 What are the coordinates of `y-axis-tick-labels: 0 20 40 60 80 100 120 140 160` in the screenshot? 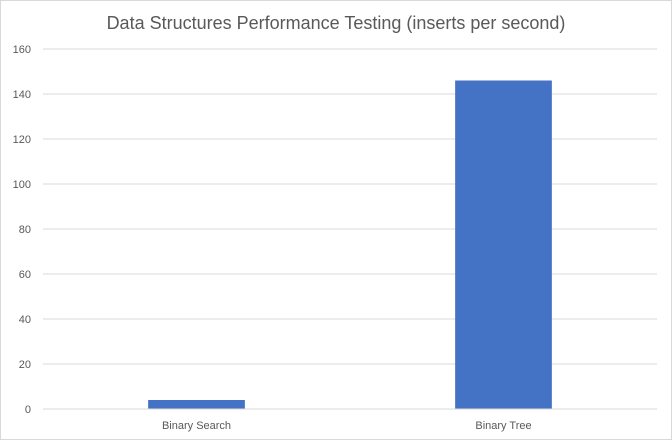 It's located at (22, 230).